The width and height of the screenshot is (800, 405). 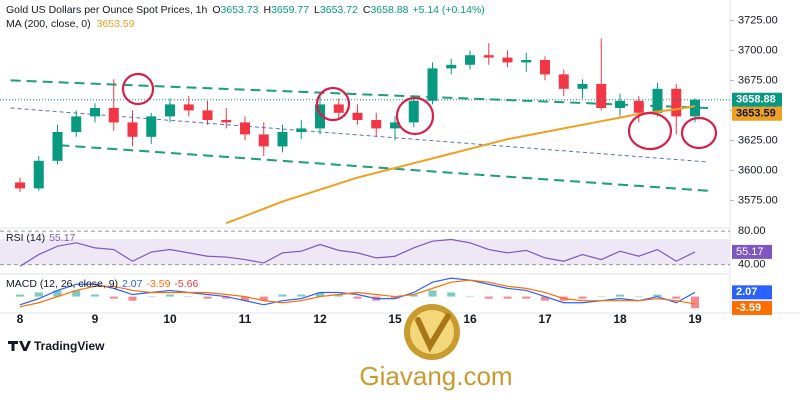 What do you see at coordinates (186, 284) in the screenshot?
I see `macd-value: -5.66` at bounding box center [186, 284].